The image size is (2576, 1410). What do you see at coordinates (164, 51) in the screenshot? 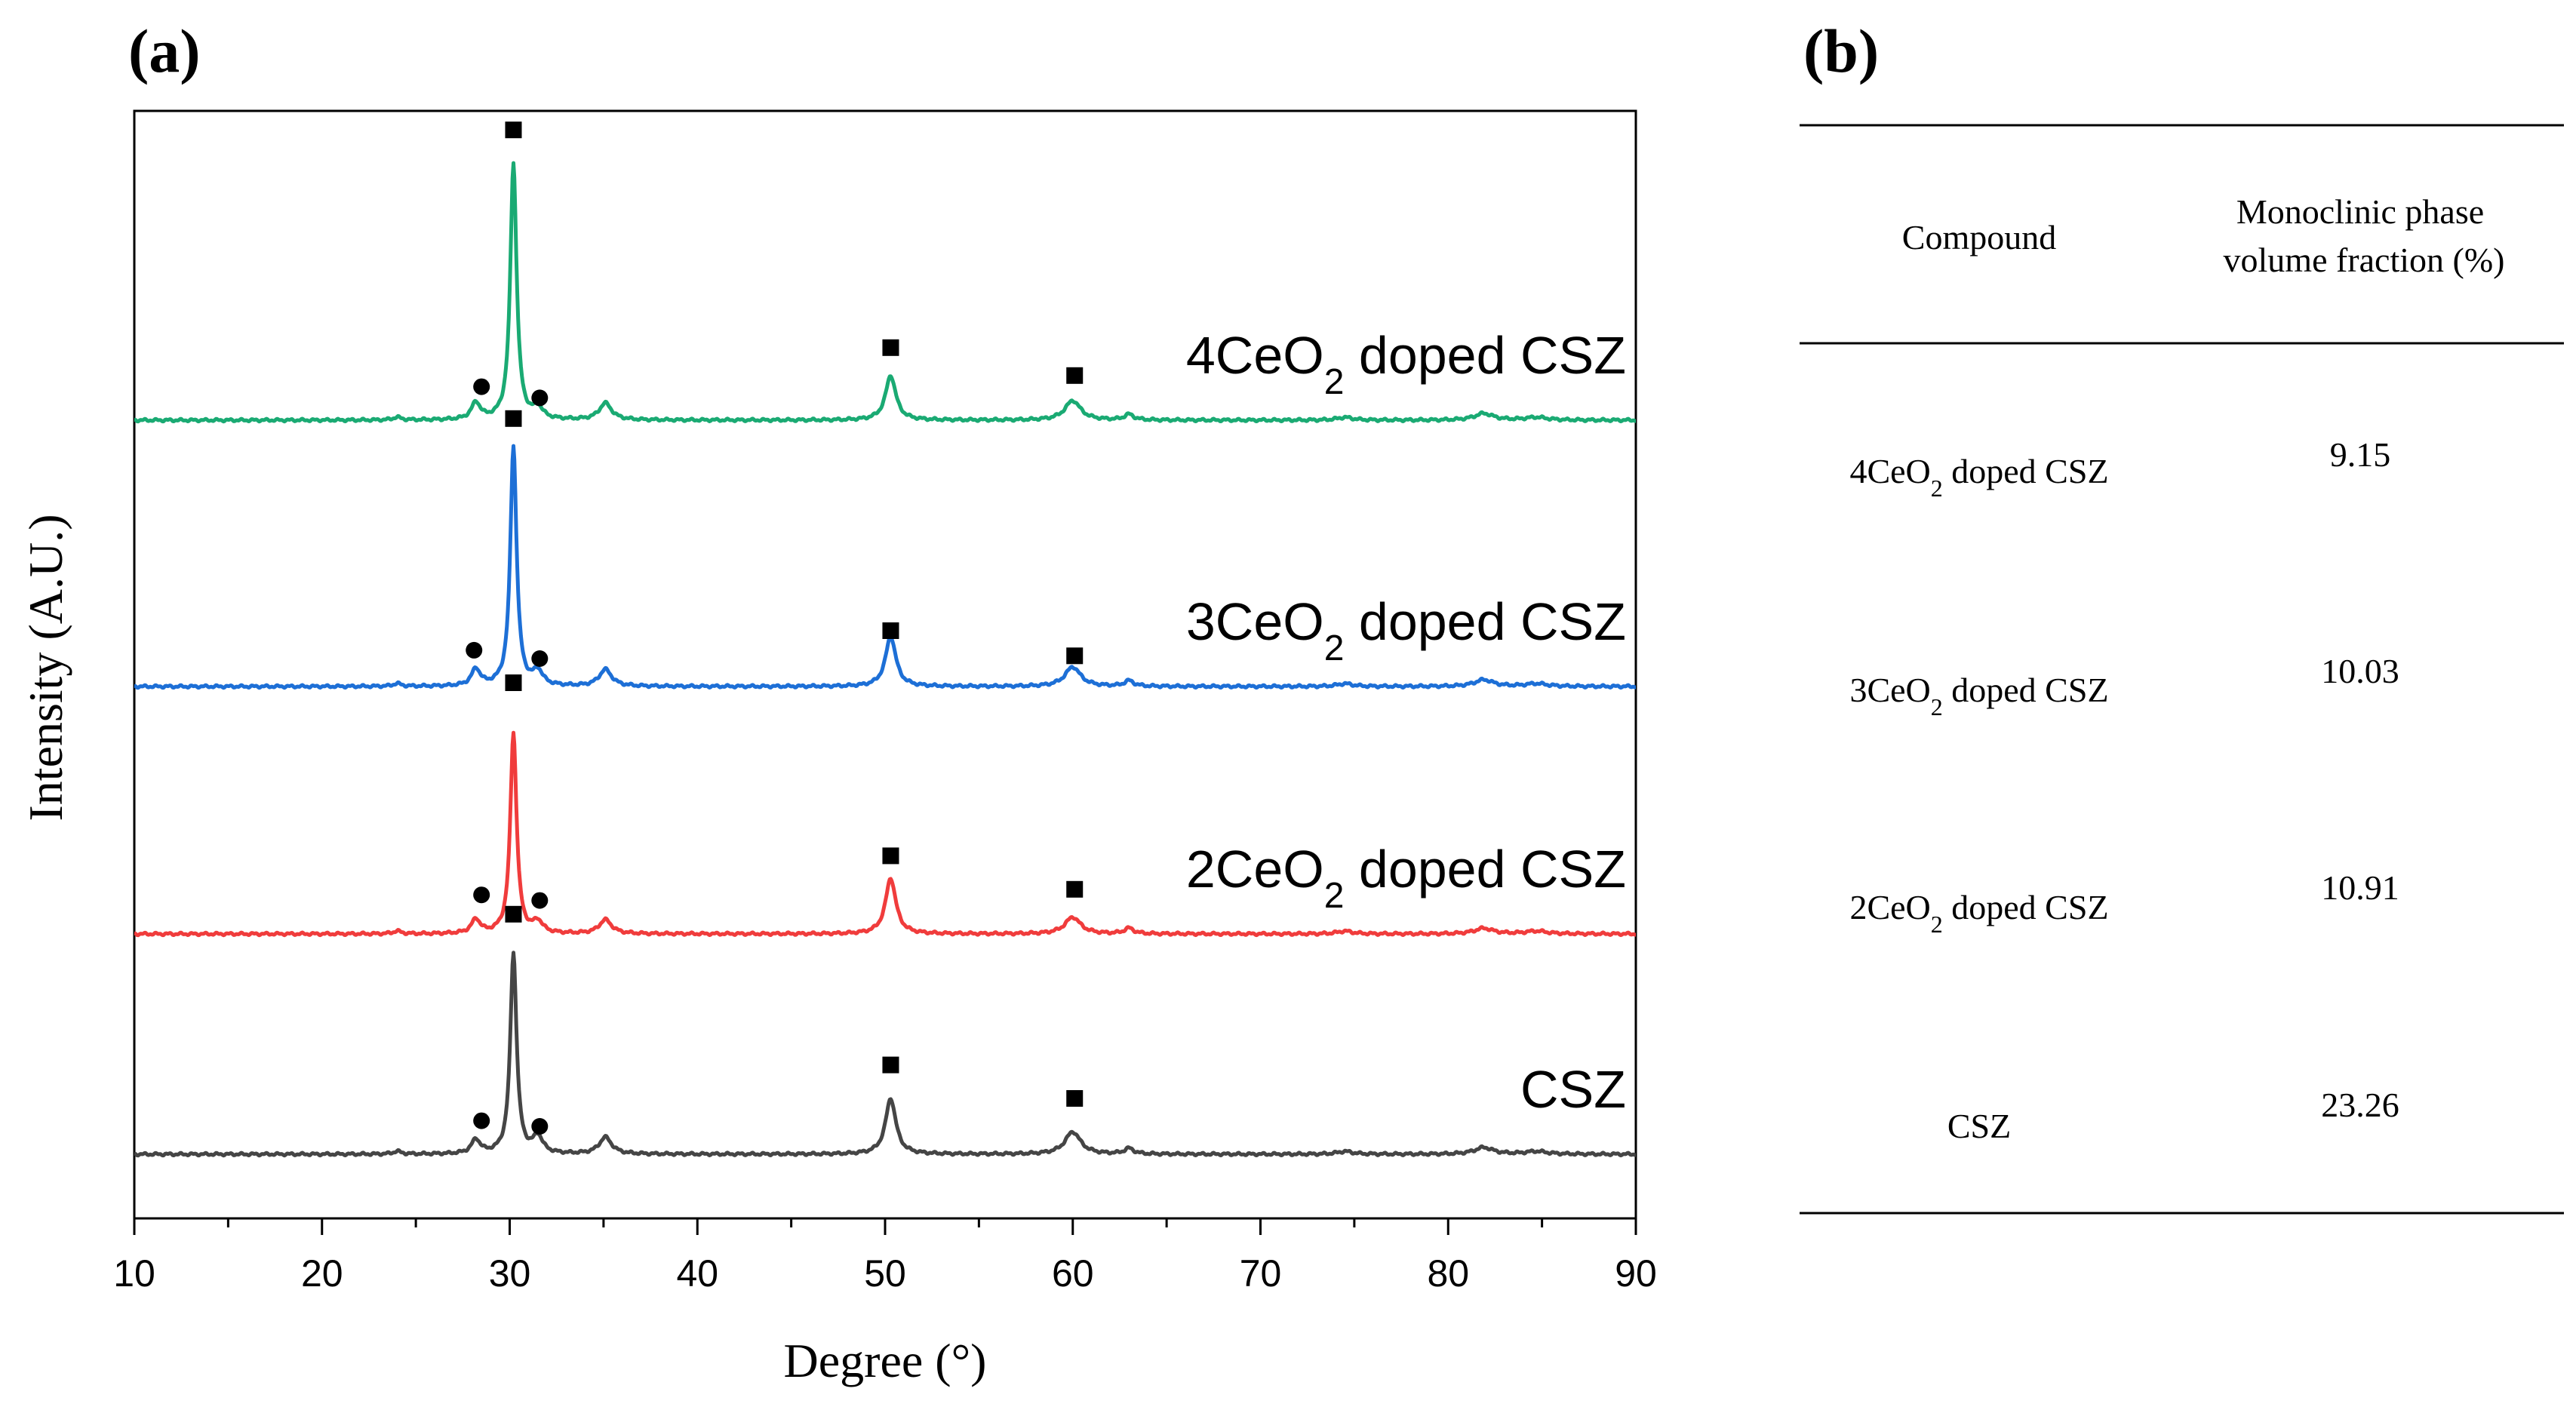
I see `panel-a-label: (a)` at bounding box center [164, 51].